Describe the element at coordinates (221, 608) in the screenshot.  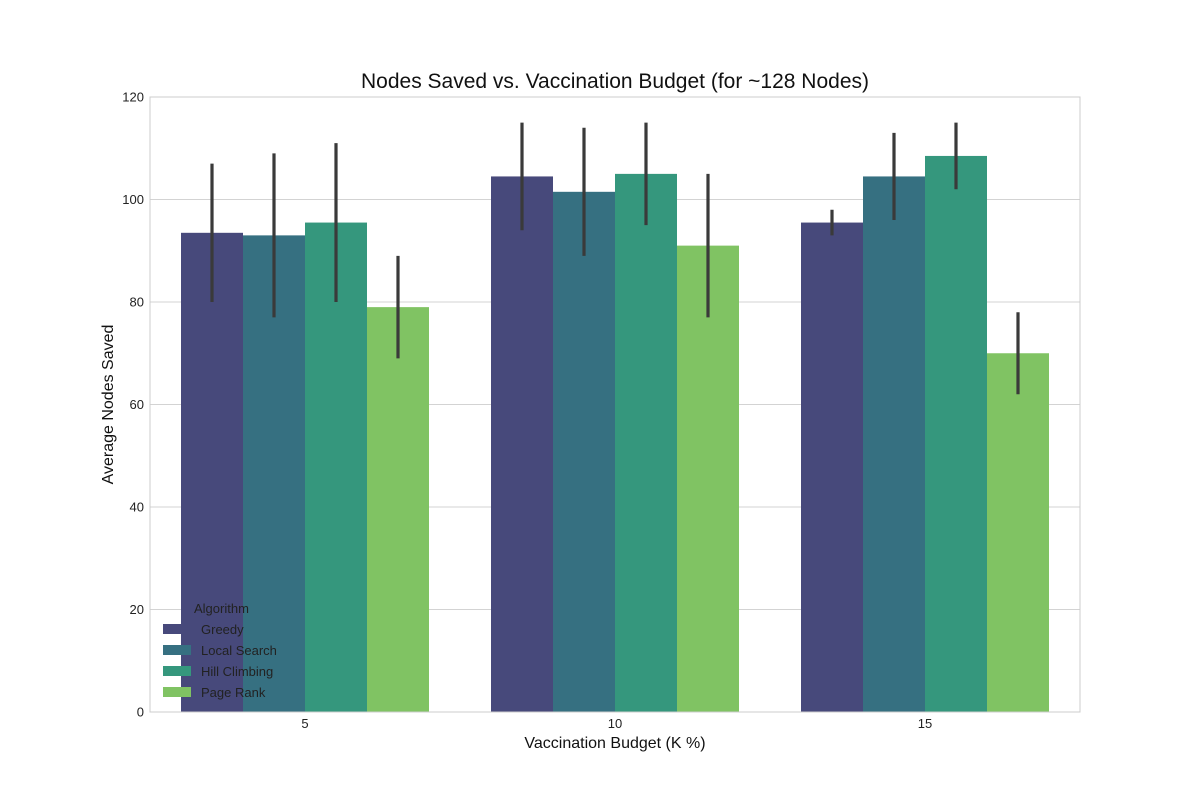
I see `legend-title: Algorithm` at that location.